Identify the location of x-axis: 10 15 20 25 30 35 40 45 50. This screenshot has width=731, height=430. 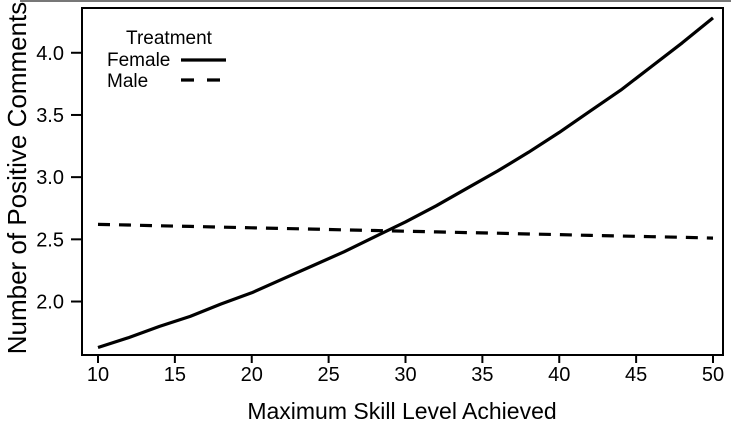
(405, 371).